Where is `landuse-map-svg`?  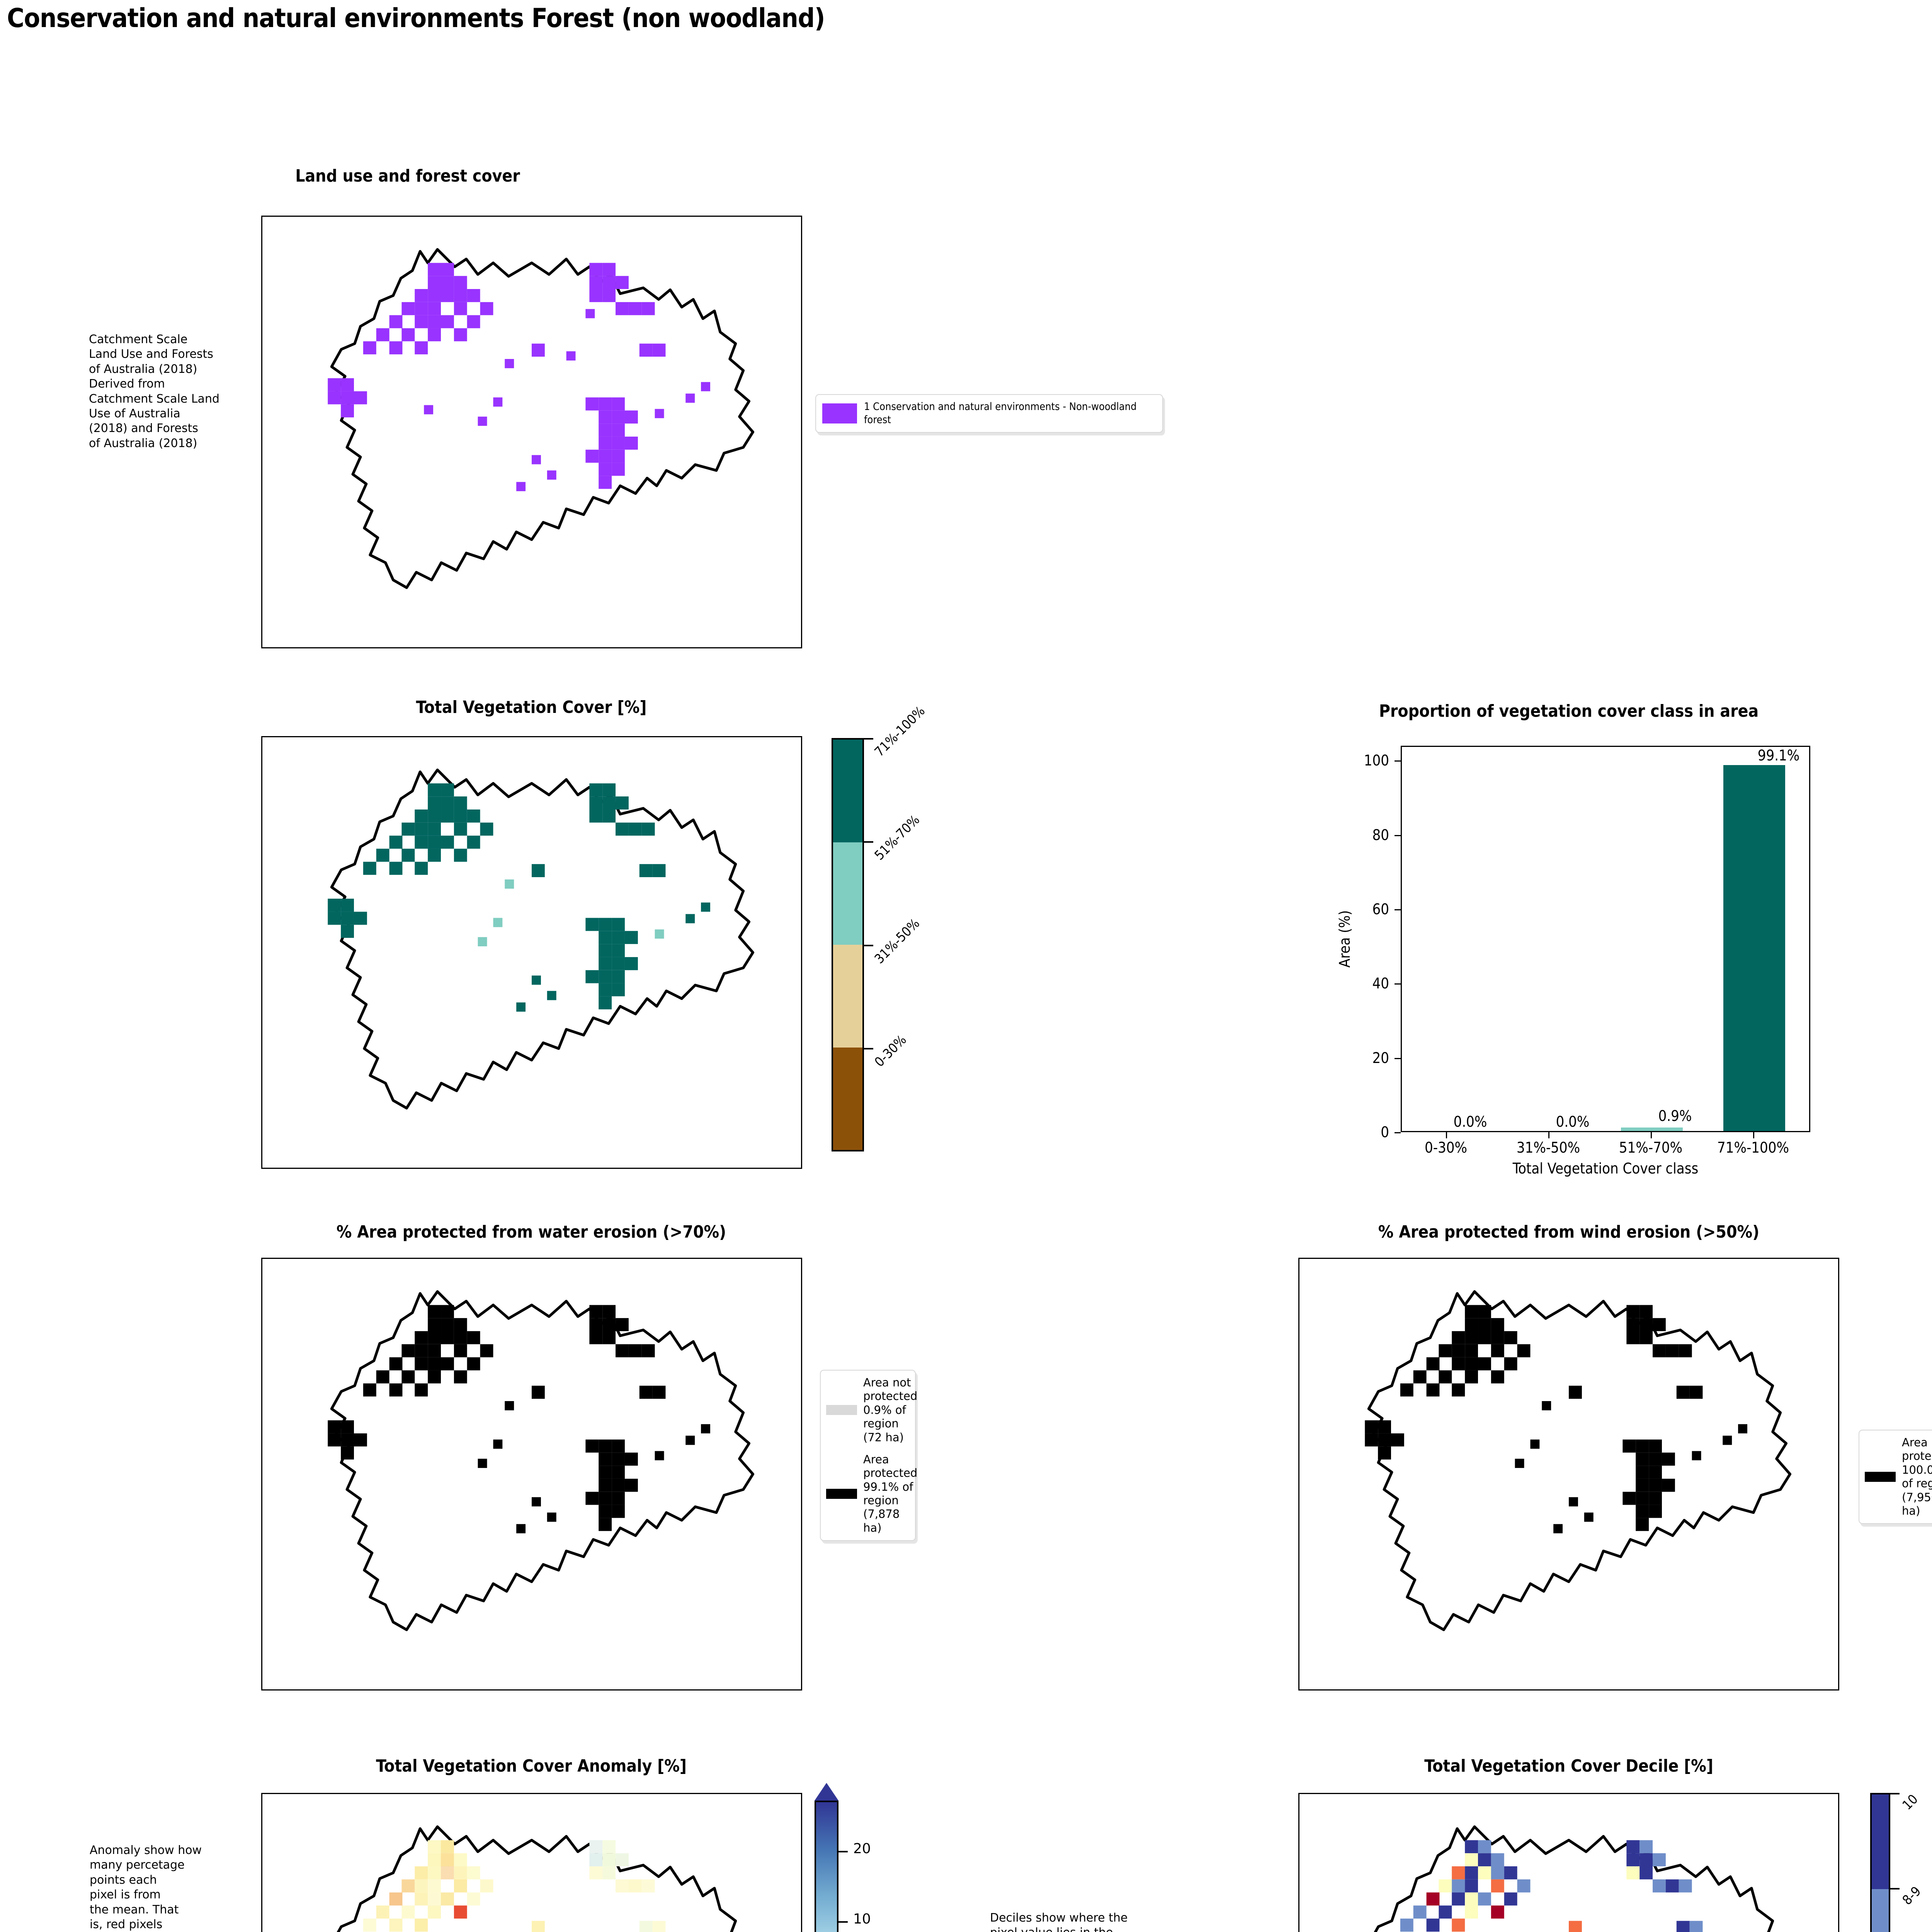
landuse-map-svg is located at coordinates (542, 418).